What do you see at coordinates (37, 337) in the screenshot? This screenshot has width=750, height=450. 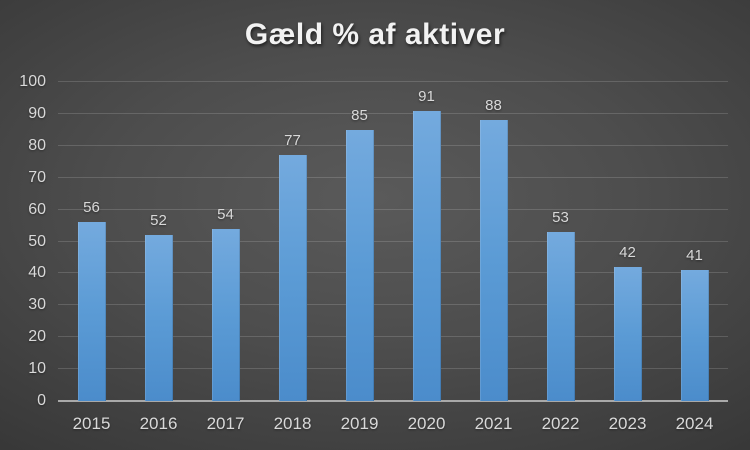 I see `y-tick-label: 20` at bounding box center [37, 337].